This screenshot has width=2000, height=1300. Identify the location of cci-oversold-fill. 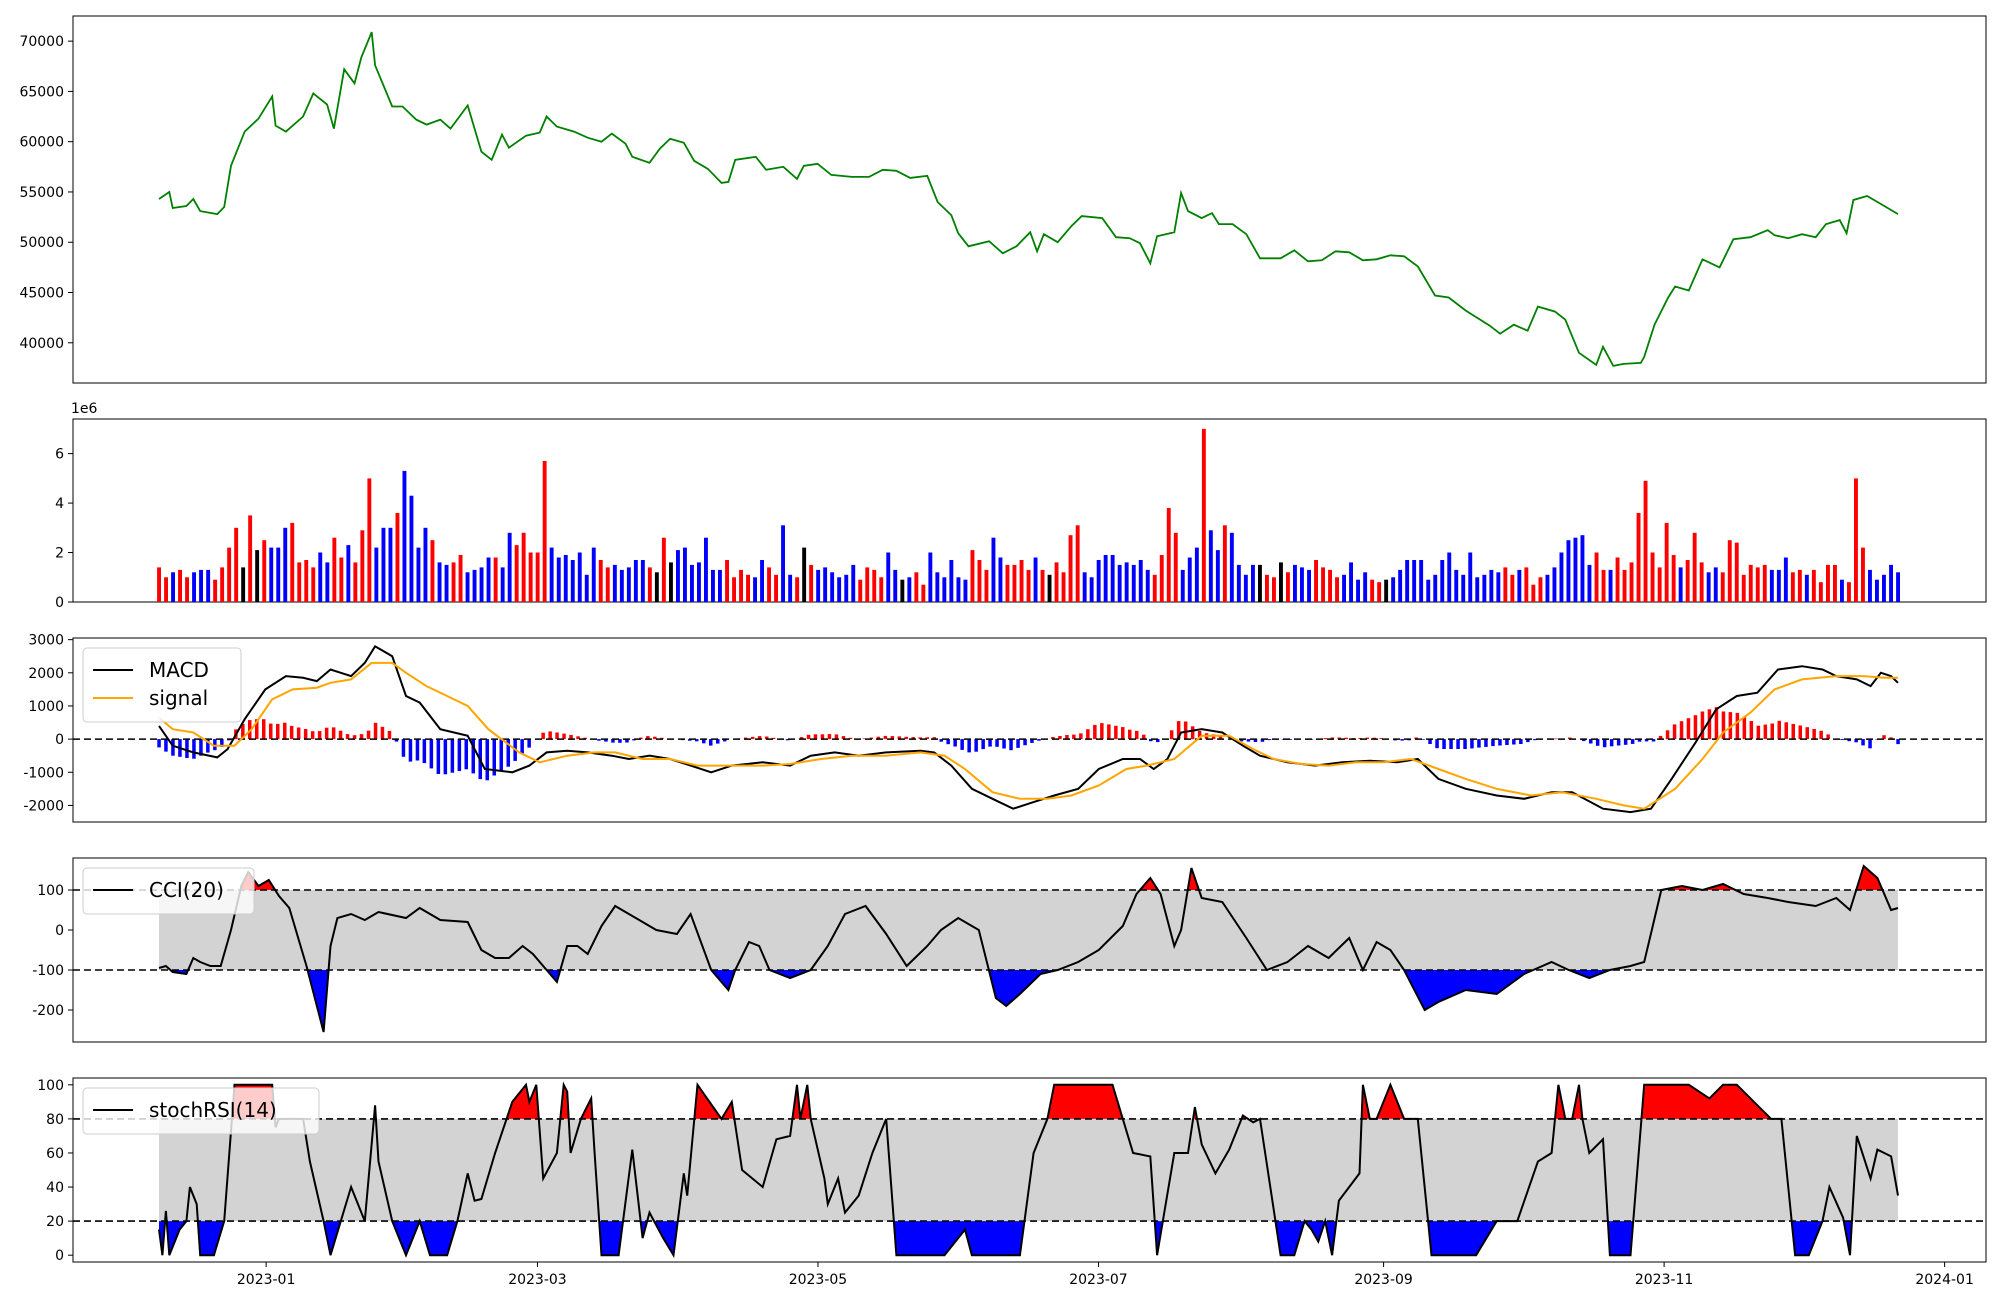
(790, 974).